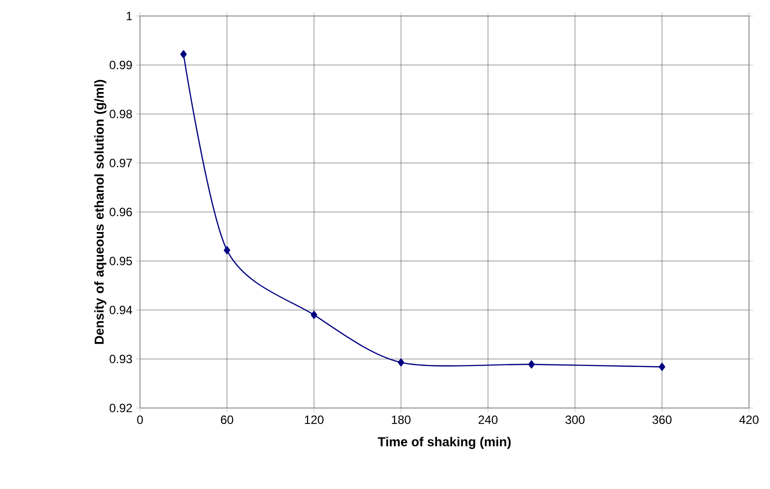  What do you see at coordinates (100, 212) in the screenshot?
I see `y-axis-title: Density of aqueous ethanol solution (g/ml)` at bounding box center [100, 212].